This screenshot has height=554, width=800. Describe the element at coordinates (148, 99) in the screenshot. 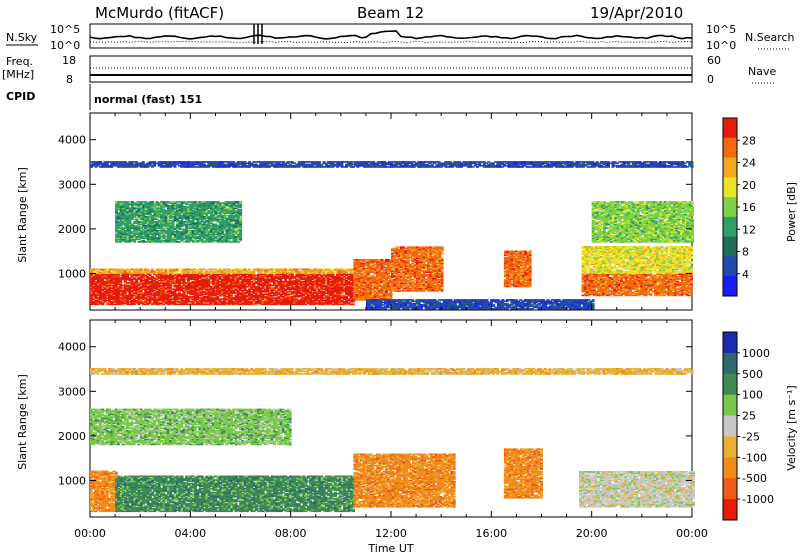

I see `cpid-value: normal (fast) 151` at that location.